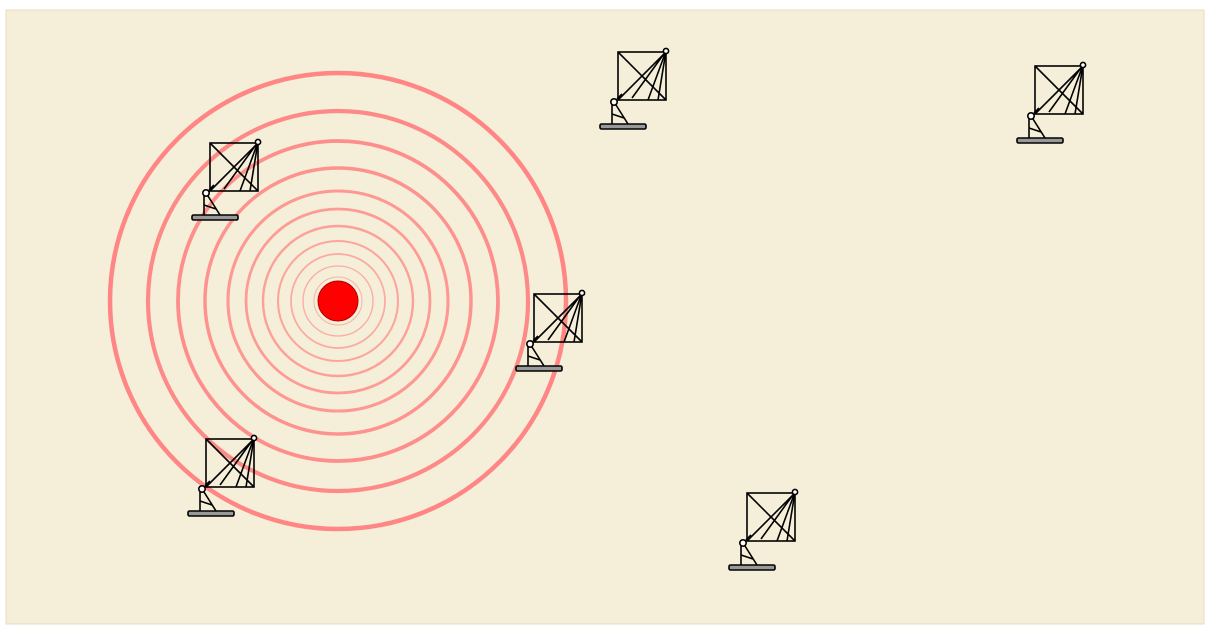 The image size is (1206, 626). I want to click on wavefront-ring, so click(338, 301).